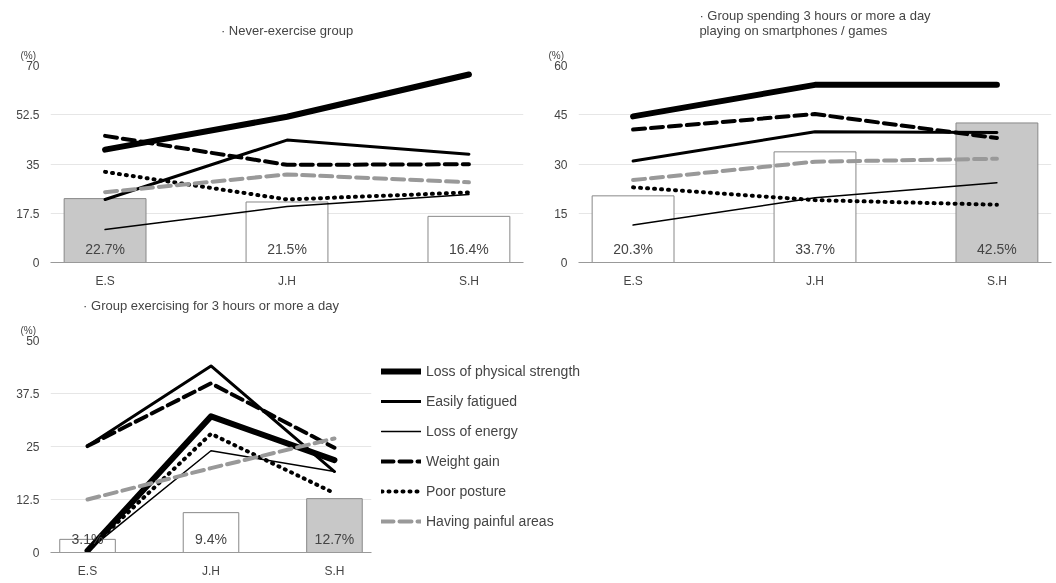  Describe the element at coordinates (466, 491) in the screenshot. I see `legend-label: Poor posture` at that location.